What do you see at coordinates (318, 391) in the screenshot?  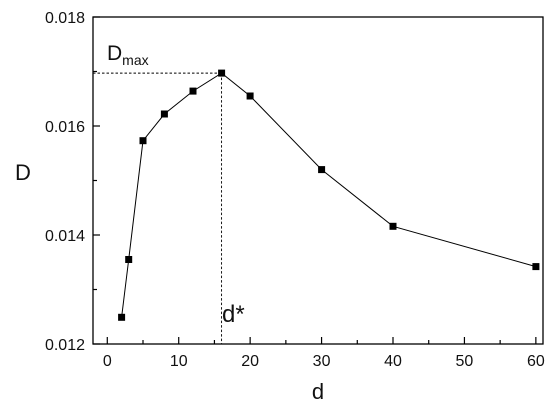 I see `x-axis-title: d` at bounding box center [318, 391].